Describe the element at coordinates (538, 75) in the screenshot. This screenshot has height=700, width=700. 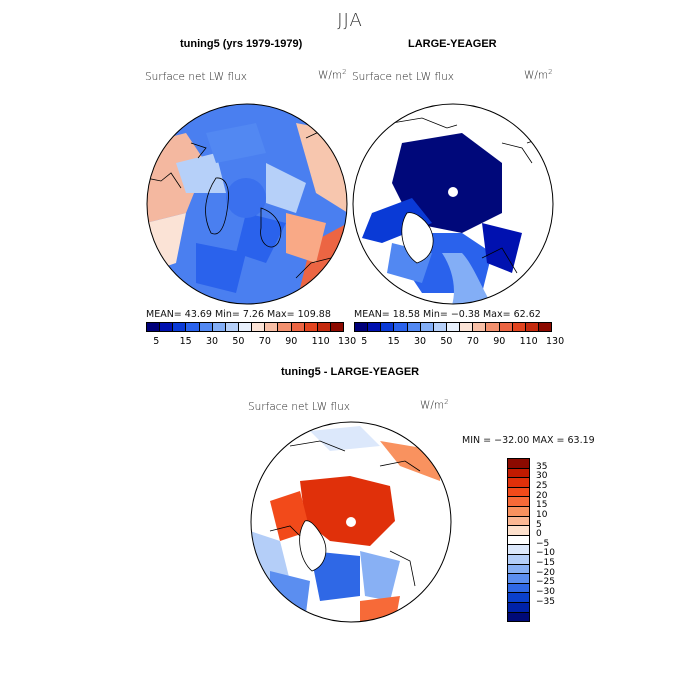
I see `obs-units-label: W/m2` at that location.